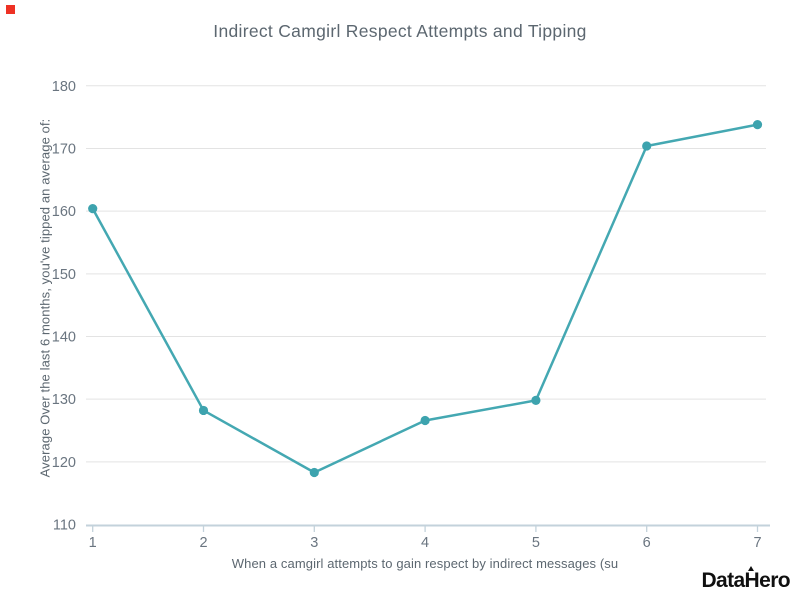 This screenshot has height=600, width=800. Describe the element at coordinates (64, 87) in the screenshot. I see `y-tick-label: 180` at that location.